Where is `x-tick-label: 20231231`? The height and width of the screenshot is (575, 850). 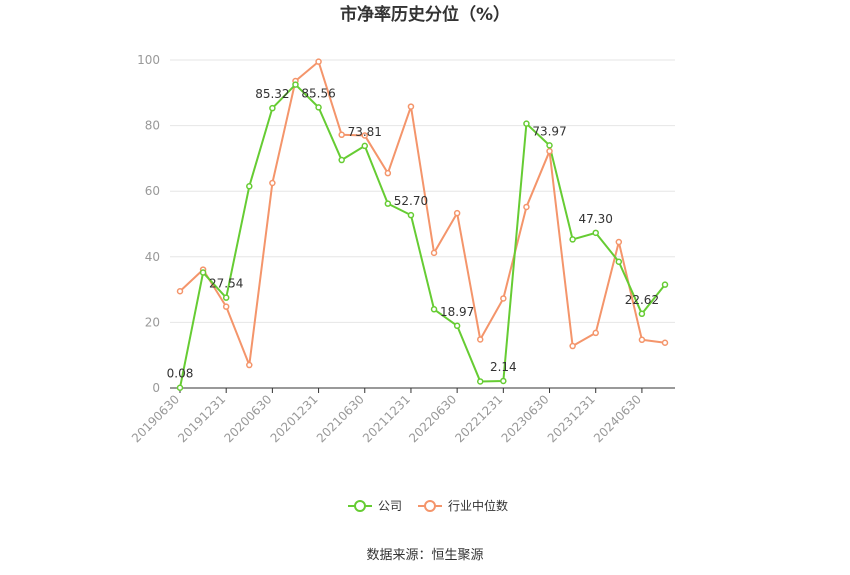 x-tick-label: 20231231 is located at coordinates (571, 418).